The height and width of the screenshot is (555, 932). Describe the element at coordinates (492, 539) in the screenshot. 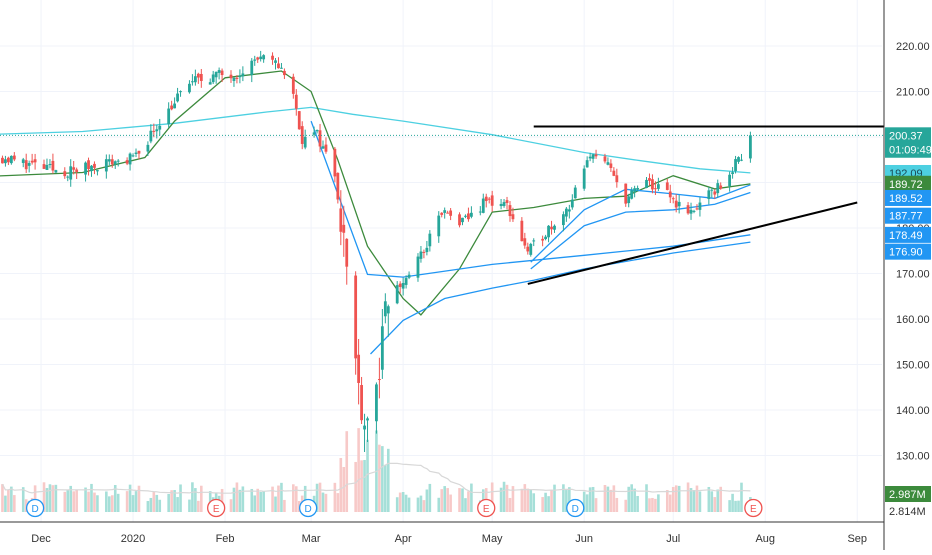

I see `x-tick-label: May` at that location.